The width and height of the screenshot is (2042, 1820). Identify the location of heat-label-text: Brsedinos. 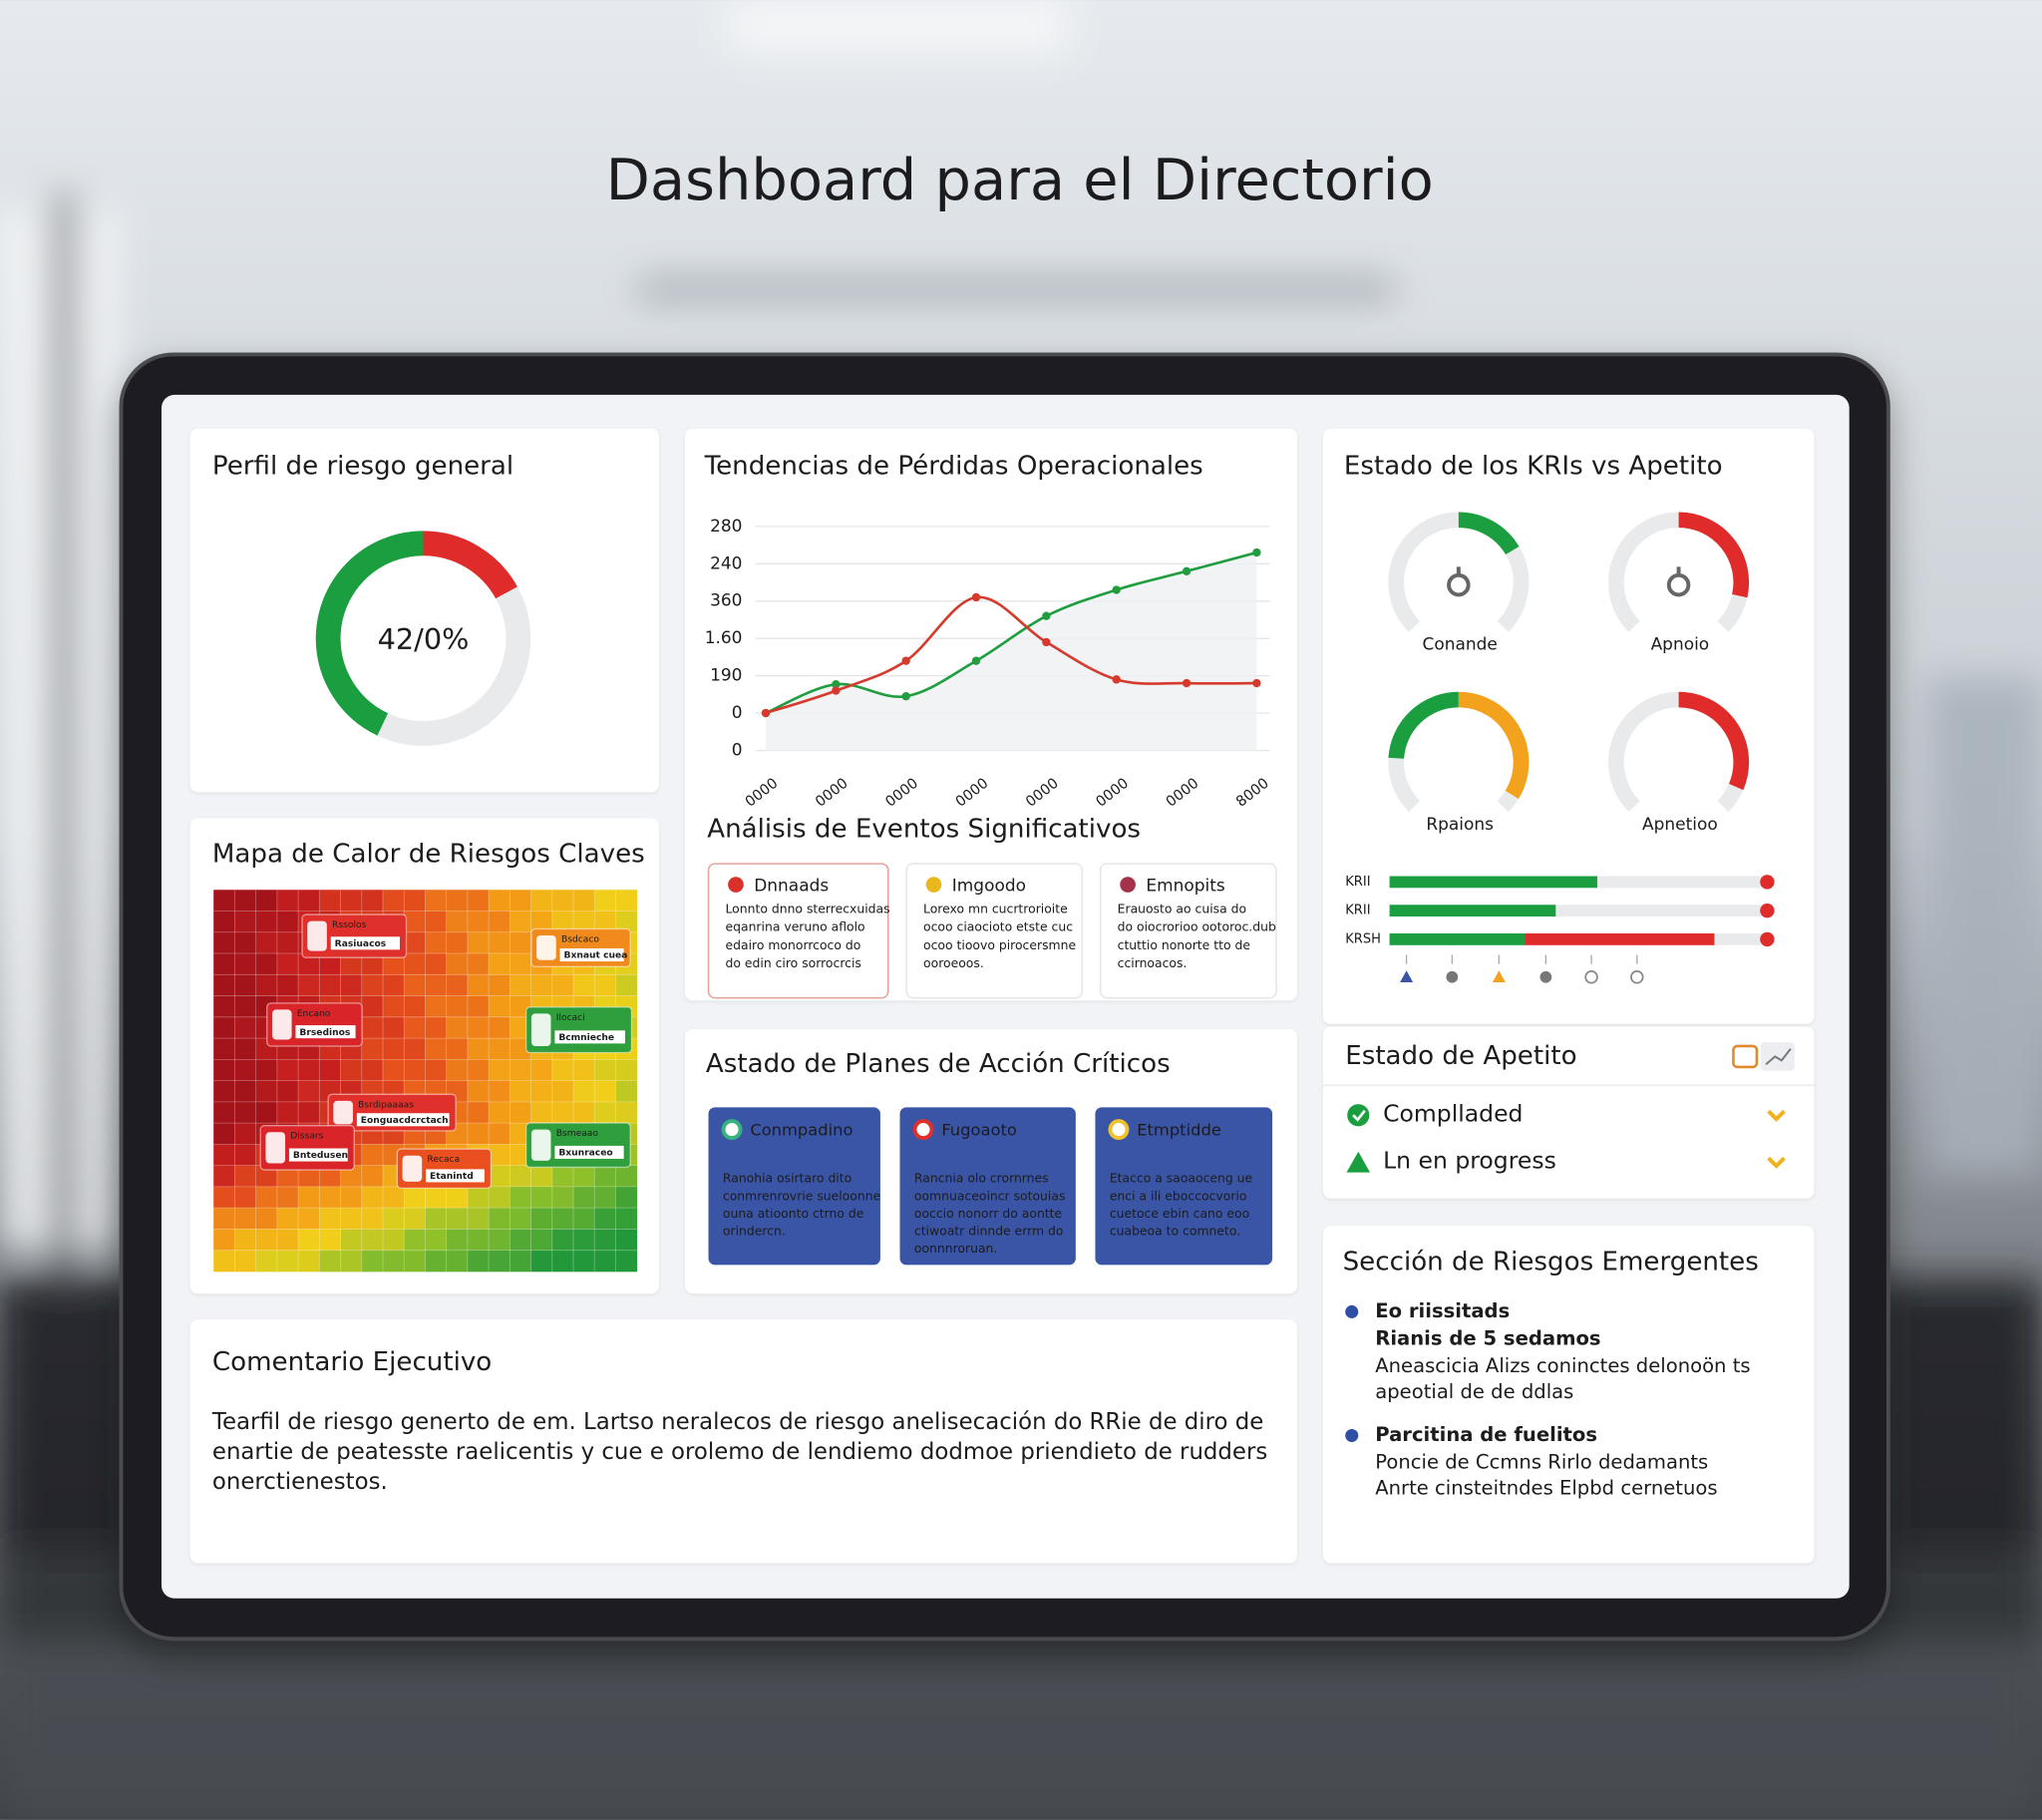
(324, 1033).